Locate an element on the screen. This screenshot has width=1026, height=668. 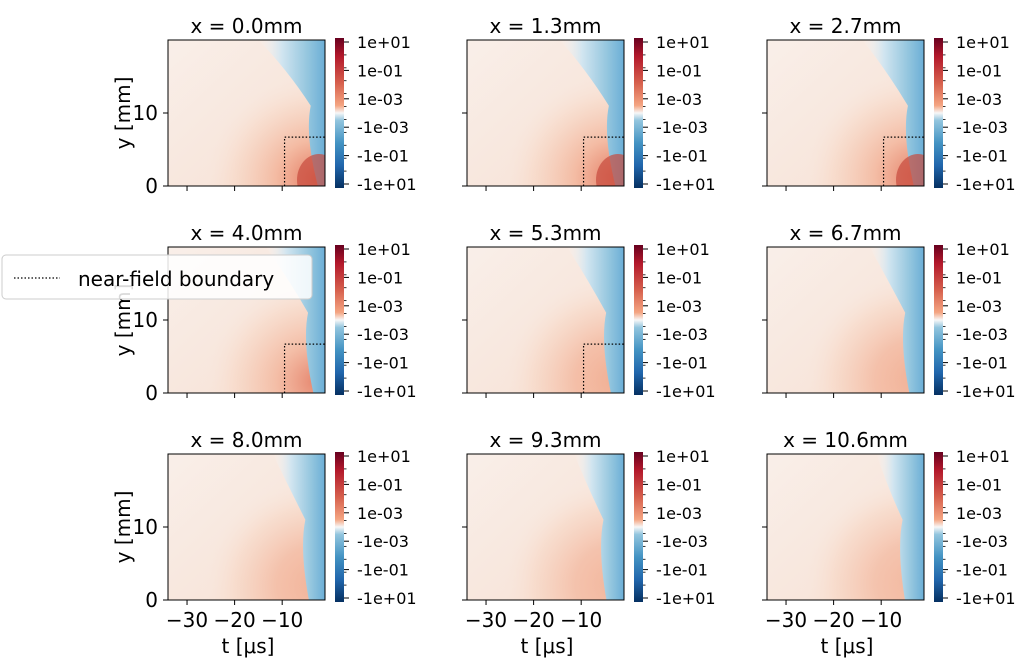
panel-title: x = 2.7mm is located at coordinates (845, 26).